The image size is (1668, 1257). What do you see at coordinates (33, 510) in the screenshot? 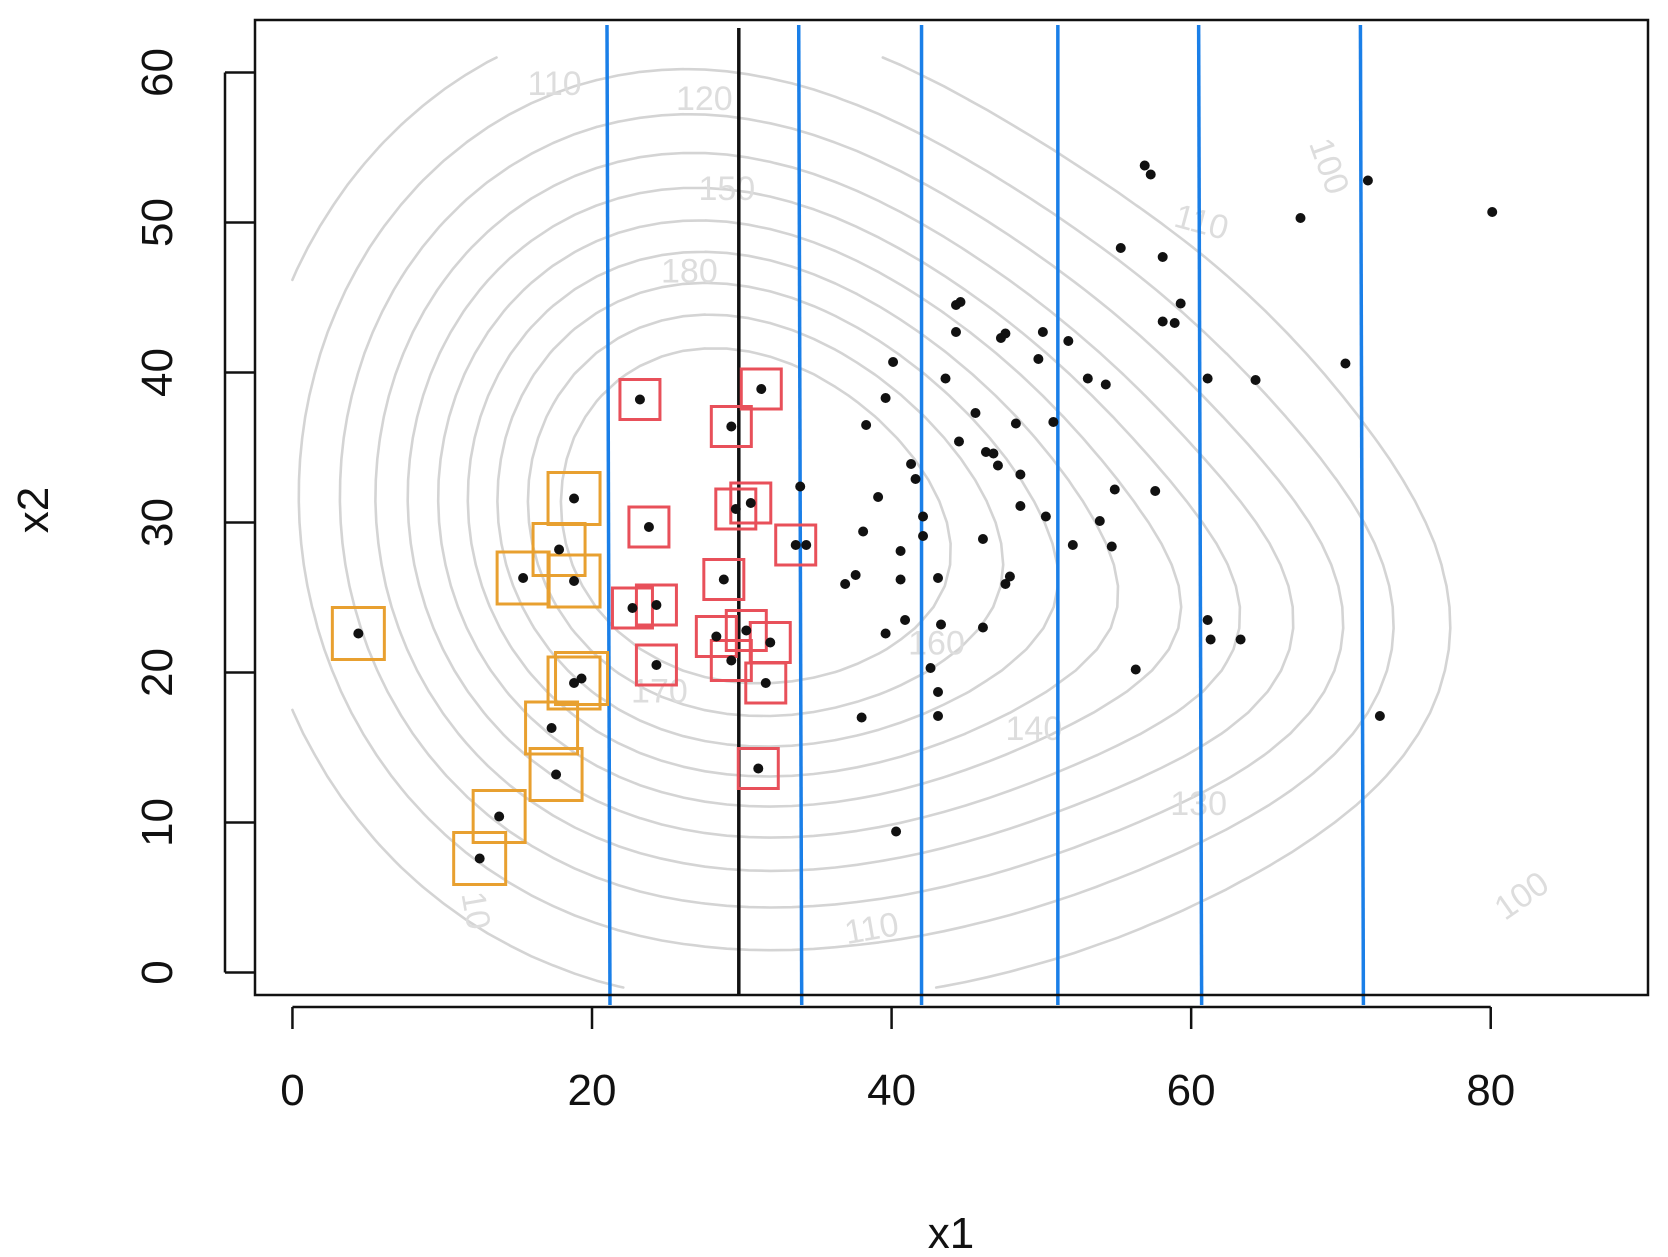
I see `y-axis-title: x2` at bounding box center [33, 510].